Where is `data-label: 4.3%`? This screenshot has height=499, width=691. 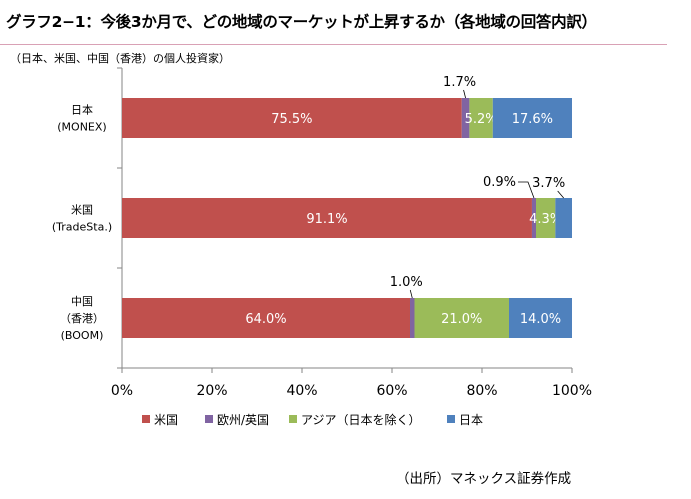
data-label: 4.3% is located at coordinates (545, 219).